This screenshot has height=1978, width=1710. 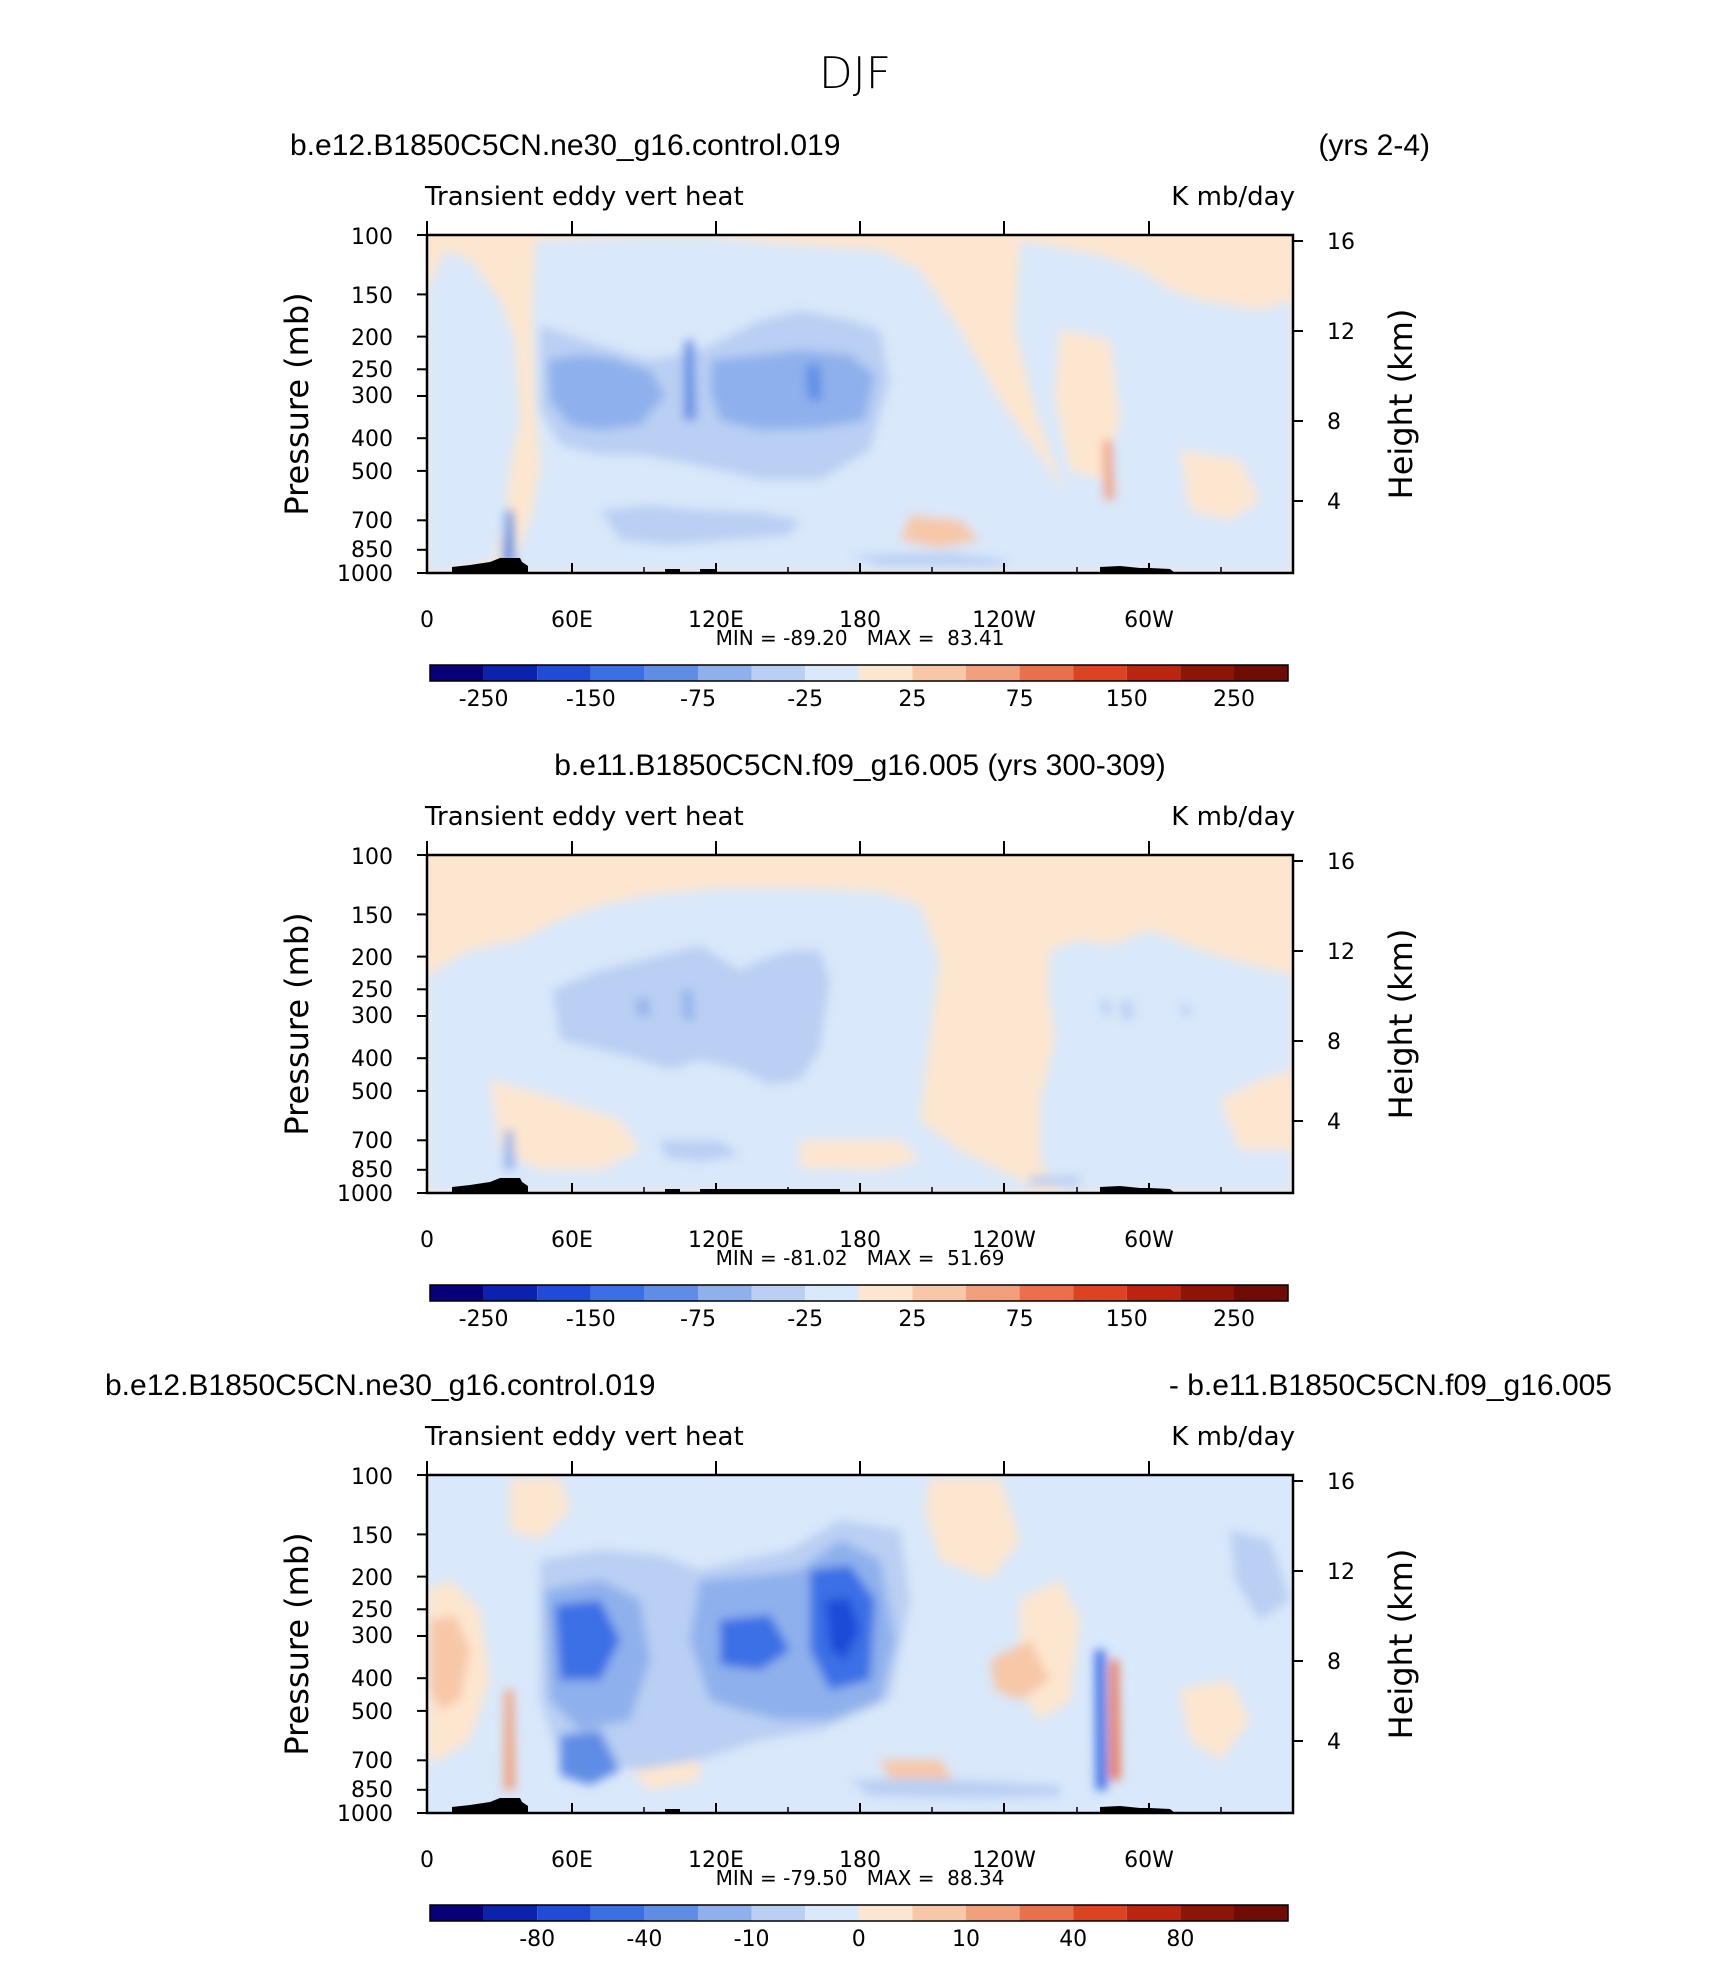 What do you see at coordinates (427, 1860) in the screenshot?
I see `panel-3-xtick: 0` at bounding box center [427, 1860].